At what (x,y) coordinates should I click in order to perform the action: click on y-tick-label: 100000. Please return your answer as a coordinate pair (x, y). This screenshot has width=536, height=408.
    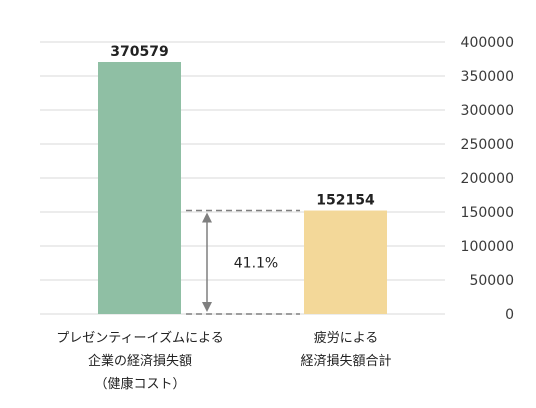
    Looking at the image, I should click on (487, 247).